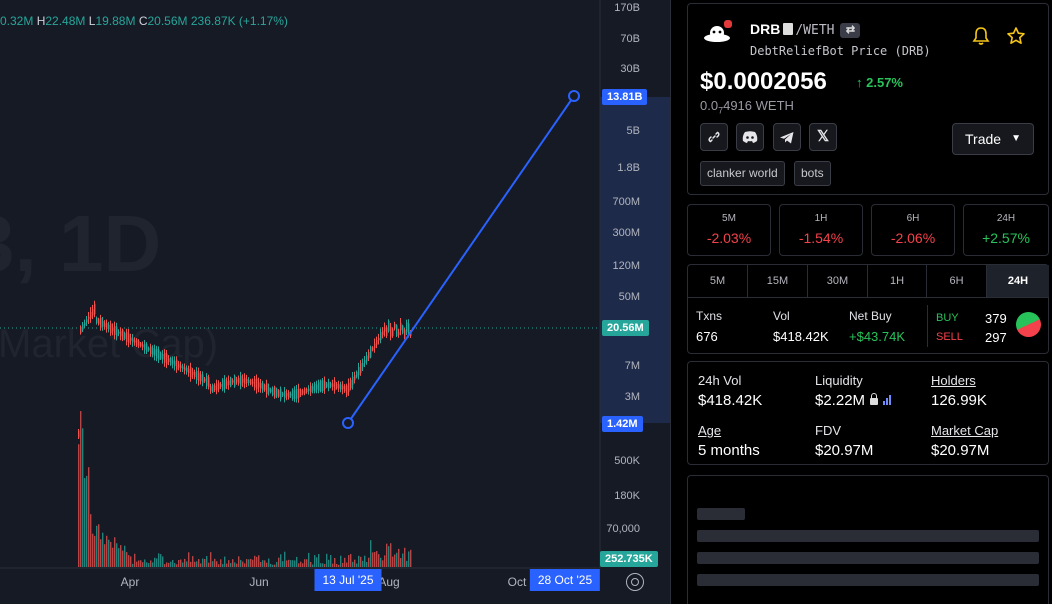 The height and width of the screenshot is (604, 1052). I want to click on timeframe-change-1h: 1H -1.54%, so click(821, 230).